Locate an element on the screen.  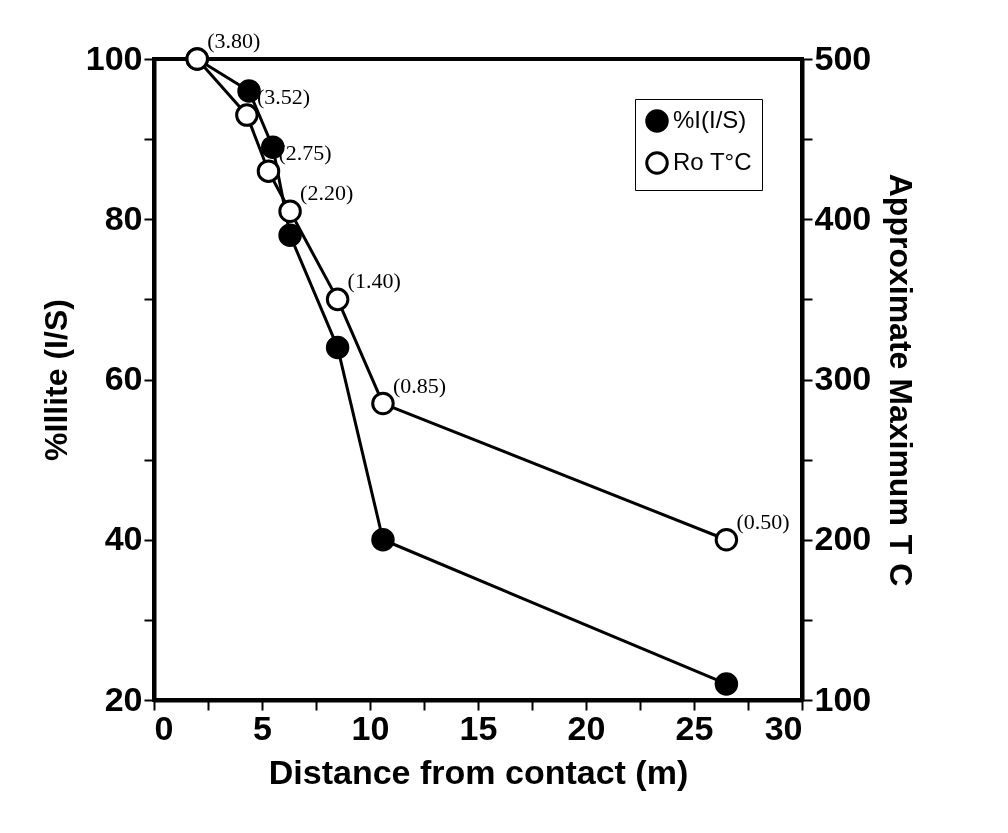
y-tick-label: 80 is located at coordinates (123, 217).